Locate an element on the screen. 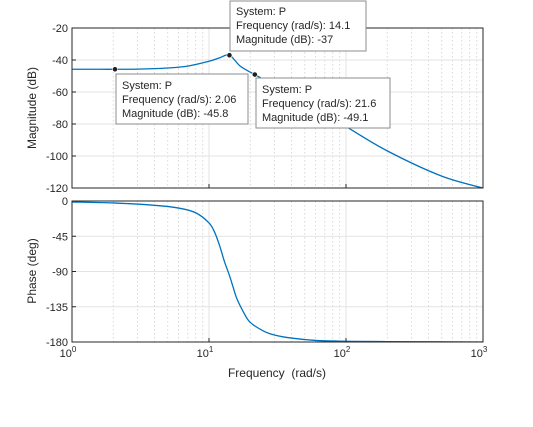 Image resolution: width=533 pixels, height=427 pixels. phase-tick-label: 0 is located at coordinates (65, 202).